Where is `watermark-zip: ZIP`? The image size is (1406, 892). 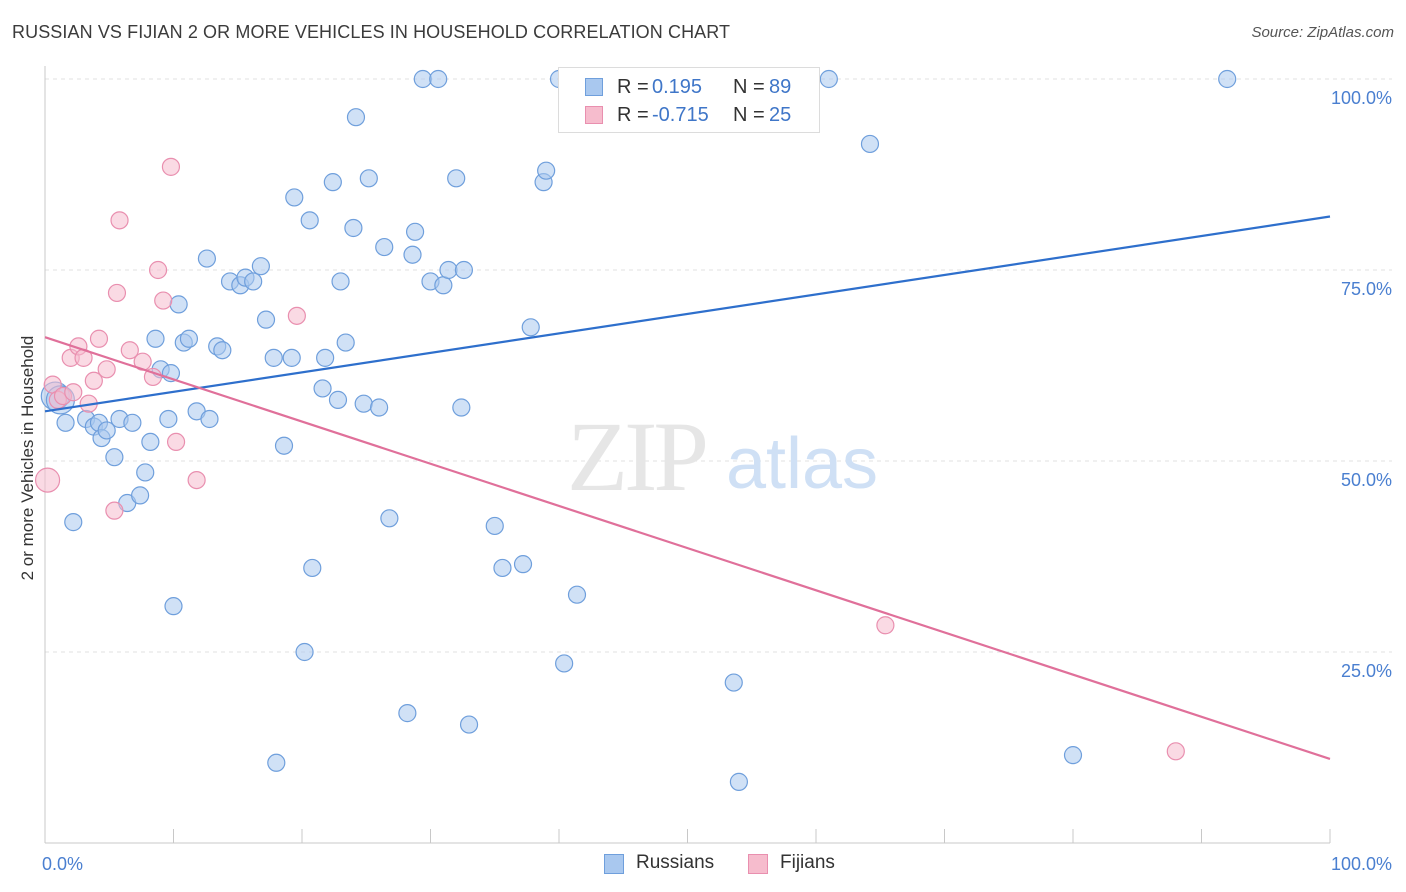 watermark-zip: ZIP is located at coordinates (636, 456).